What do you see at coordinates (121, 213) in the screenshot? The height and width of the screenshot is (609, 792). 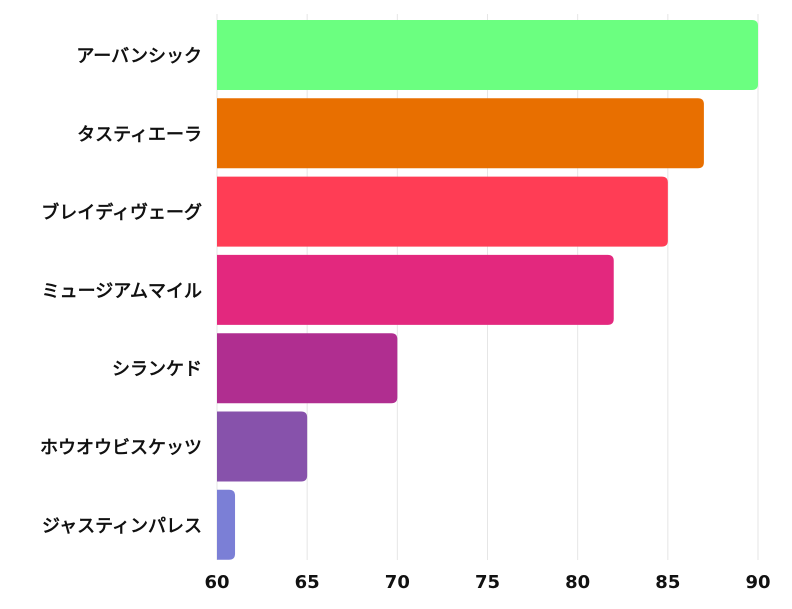 I see `category-label: ブレイディヴェーグ` at bounding box center [121, 213].